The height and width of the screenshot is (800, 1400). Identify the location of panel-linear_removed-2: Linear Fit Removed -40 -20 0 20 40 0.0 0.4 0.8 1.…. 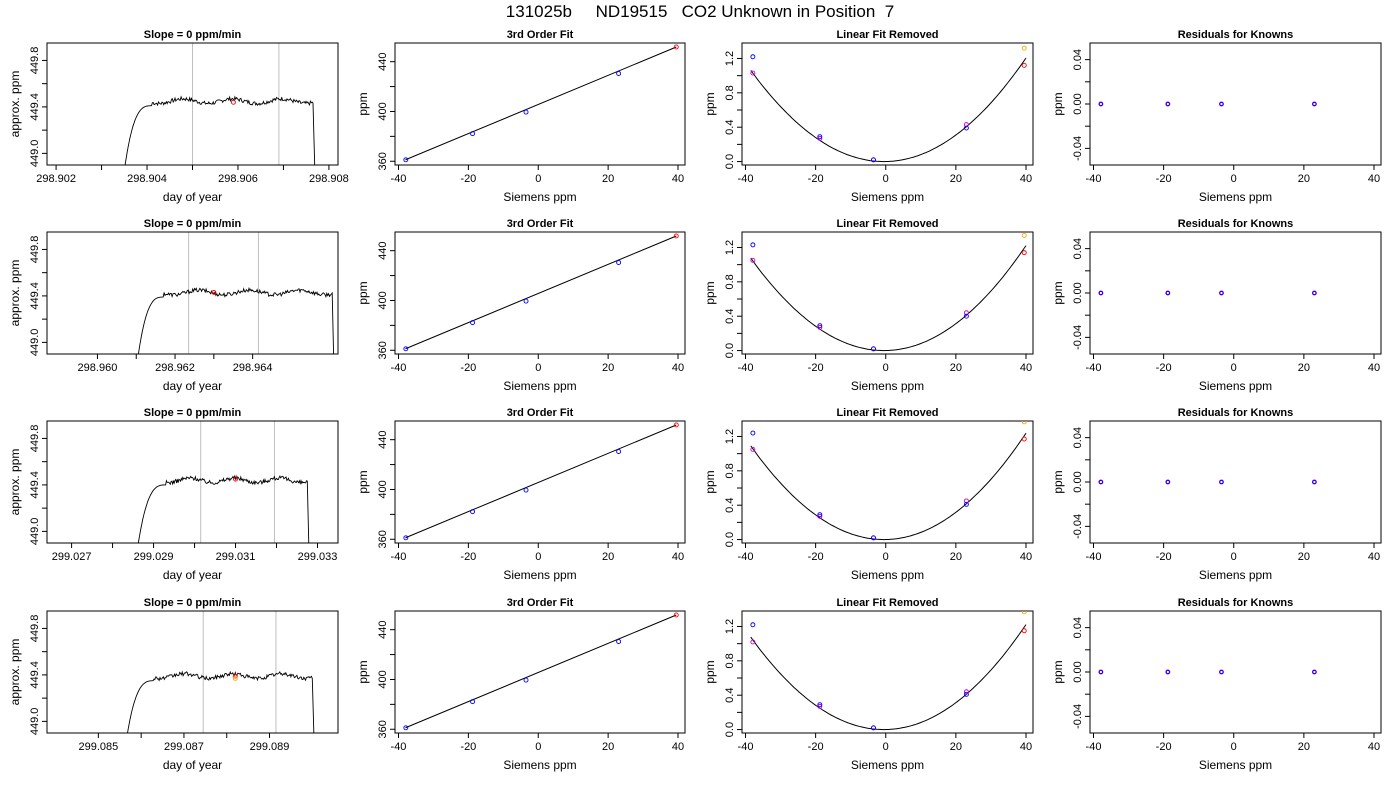
(868, 305).